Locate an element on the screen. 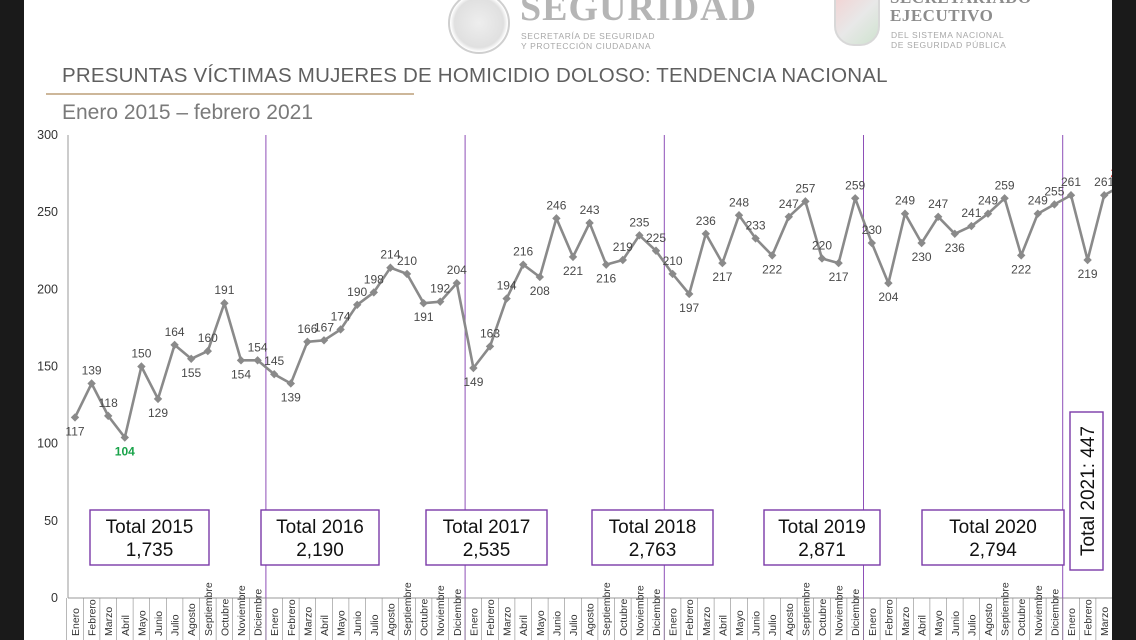  year-total-value: 2,535 is located at coordinates (487, 550).